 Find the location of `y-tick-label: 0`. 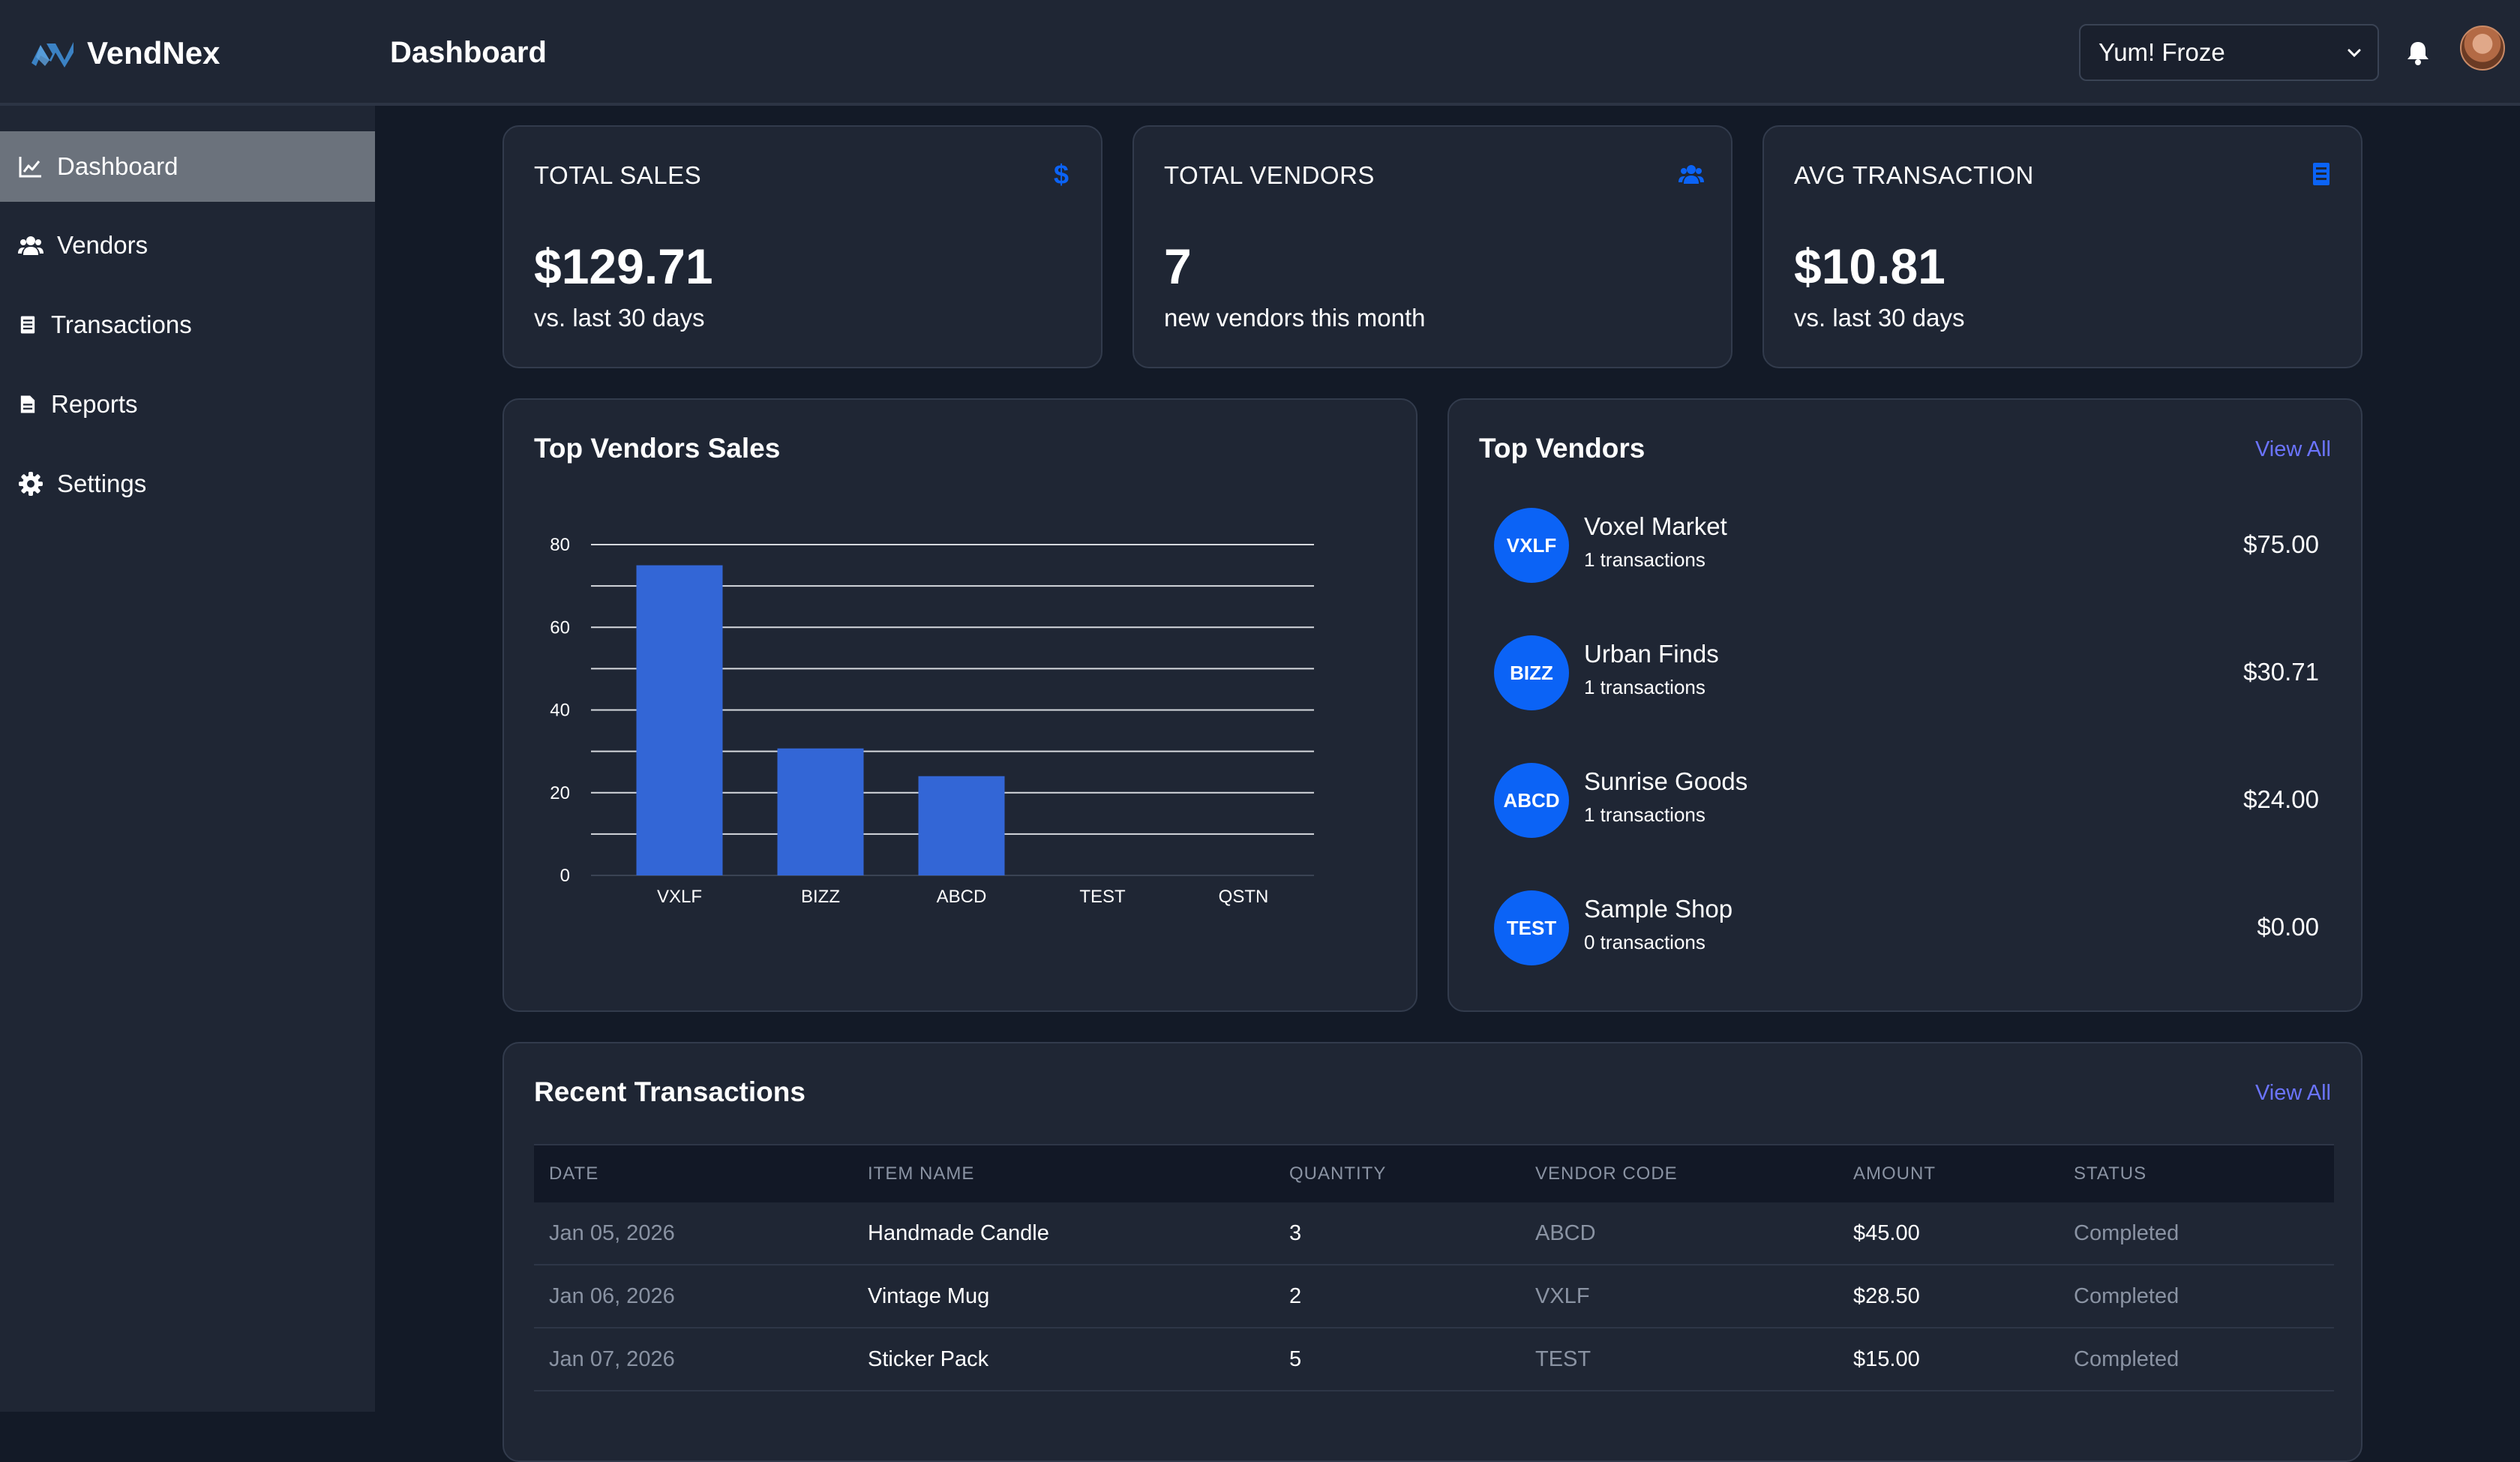

y-tick-label: 0 is located at coordinates (565, 876).